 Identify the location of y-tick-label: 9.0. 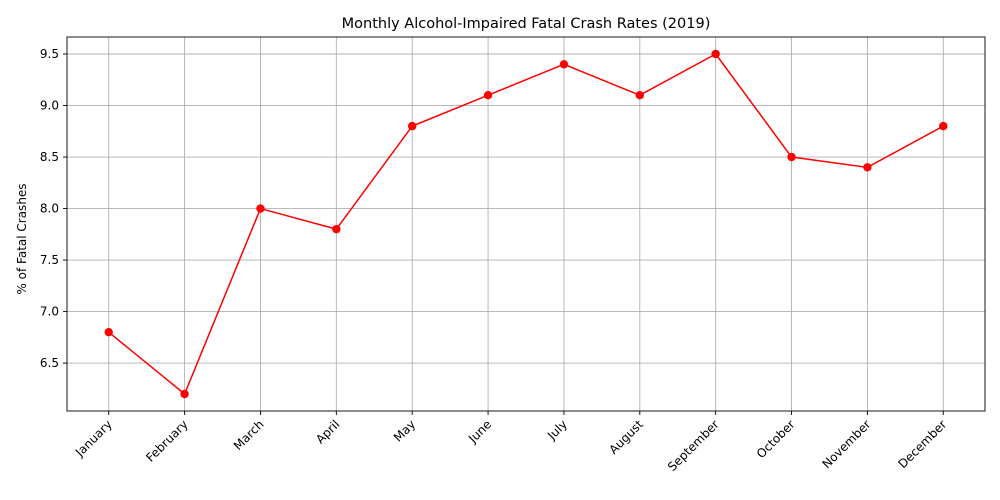
(49, 106).